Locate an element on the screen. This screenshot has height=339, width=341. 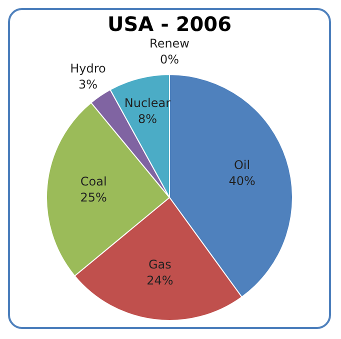
category-label: Renew is located at coordinates (170, 43).